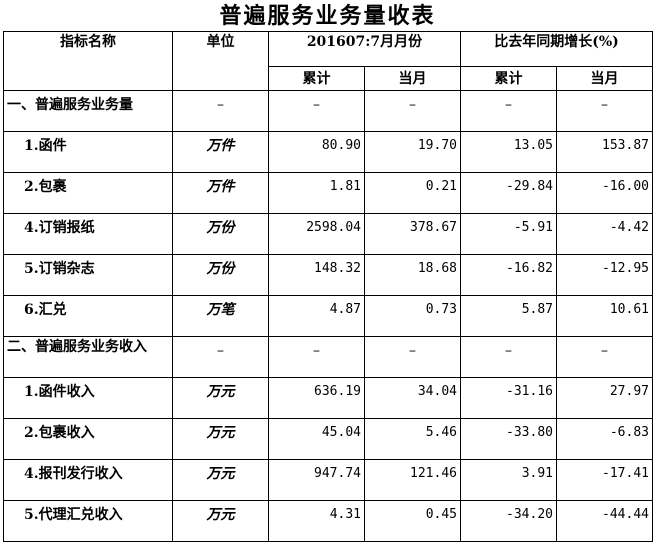 Image resolution: width=655 pixels, height=542 pixels. Describe the element at coordinates (604, 480) in the screenshot. I see `row-growth-month: -17.41` at that location.